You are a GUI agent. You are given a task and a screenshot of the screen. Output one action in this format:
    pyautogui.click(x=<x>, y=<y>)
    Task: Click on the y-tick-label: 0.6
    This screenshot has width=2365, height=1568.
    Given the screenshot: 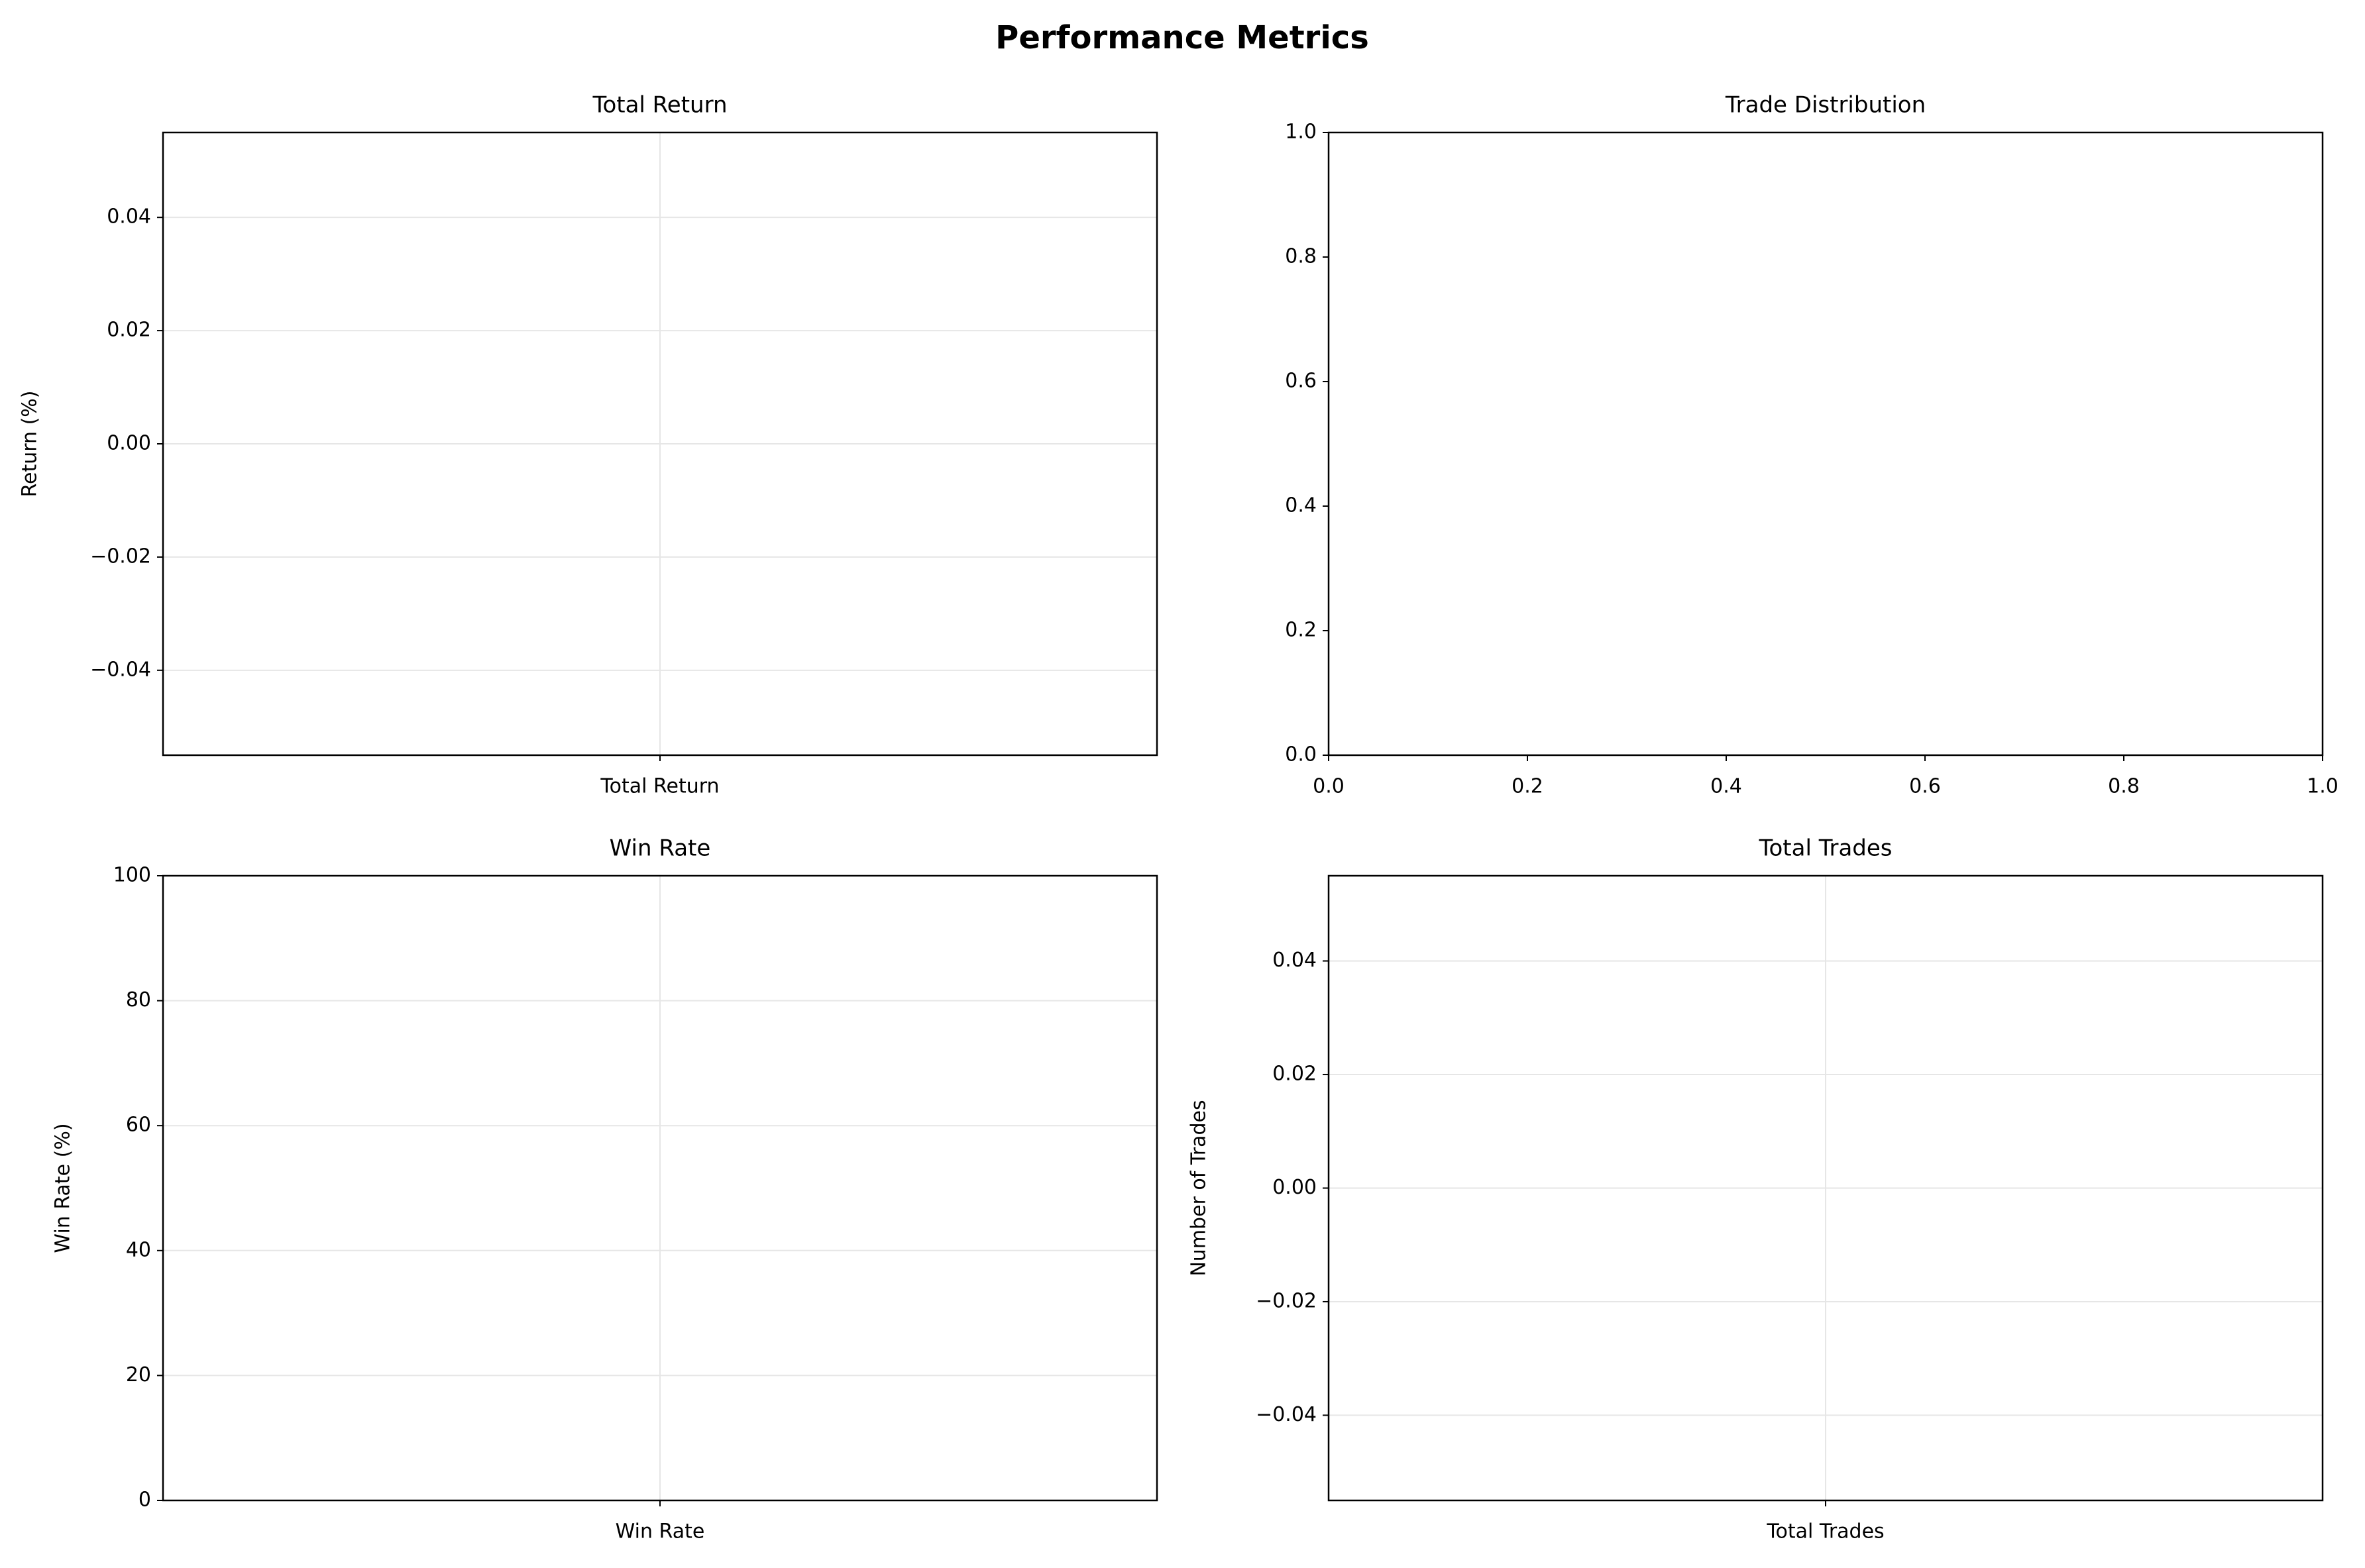 What is the action you would take?
    pyautogui.click(x=1301, y=381)
    